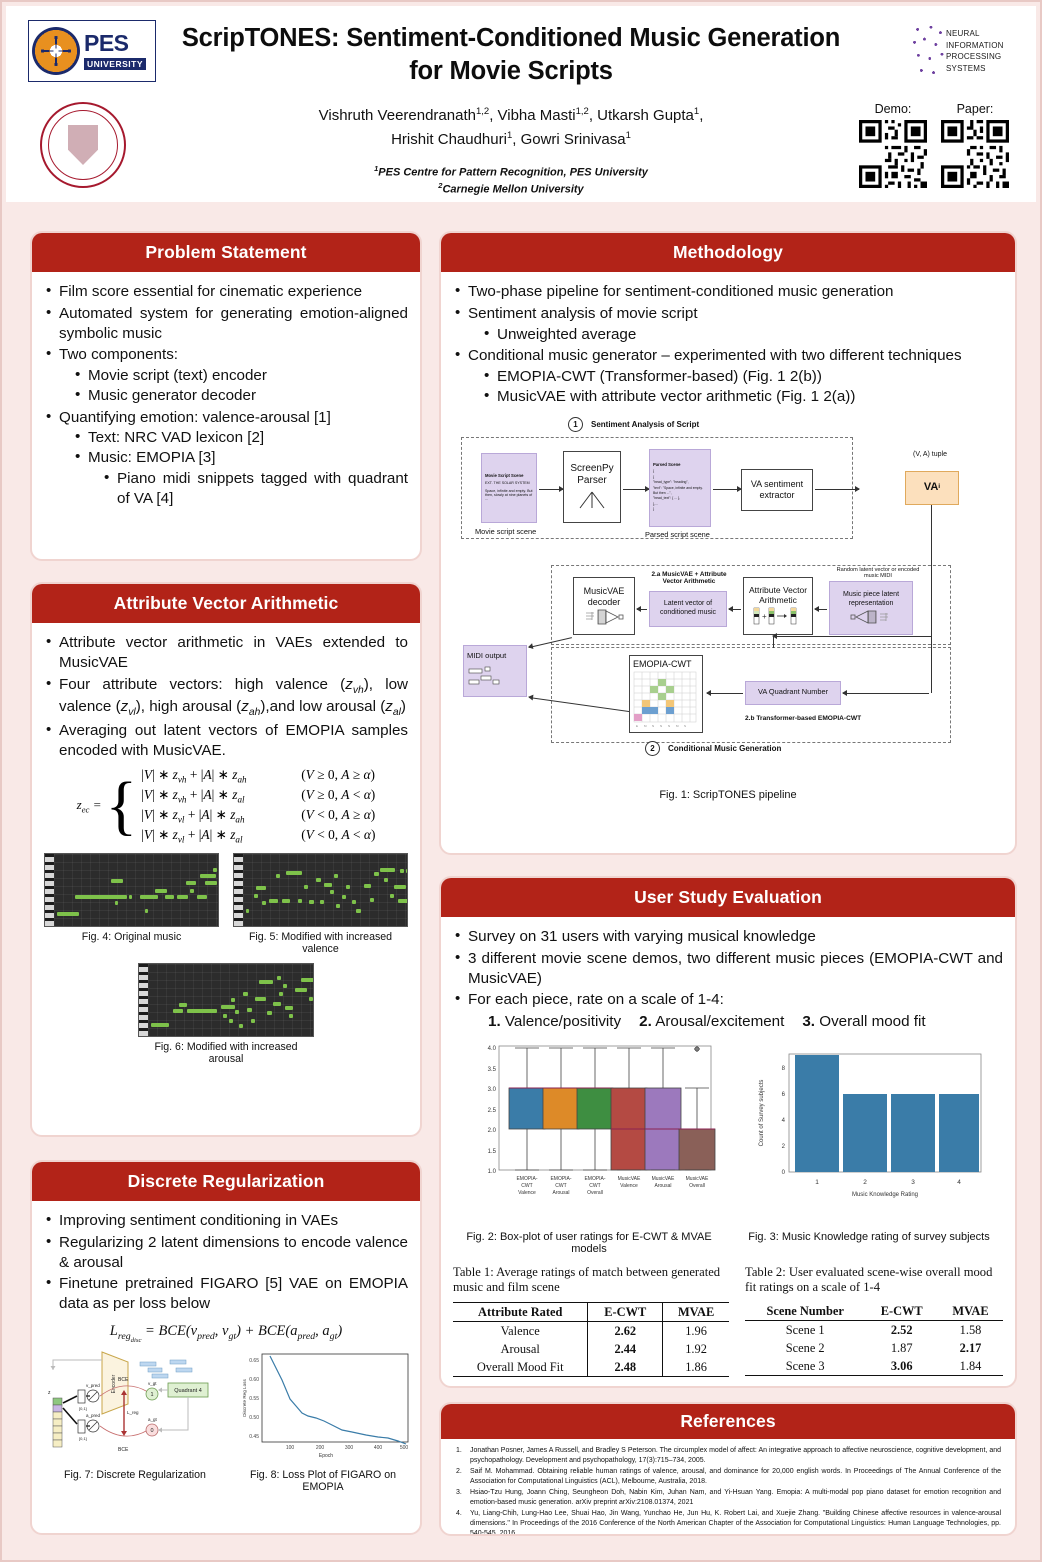  What do you see at coordinates (657, 487) in the screenshot?
I see `stage-1-boundary` at bounding box center [657, 487].